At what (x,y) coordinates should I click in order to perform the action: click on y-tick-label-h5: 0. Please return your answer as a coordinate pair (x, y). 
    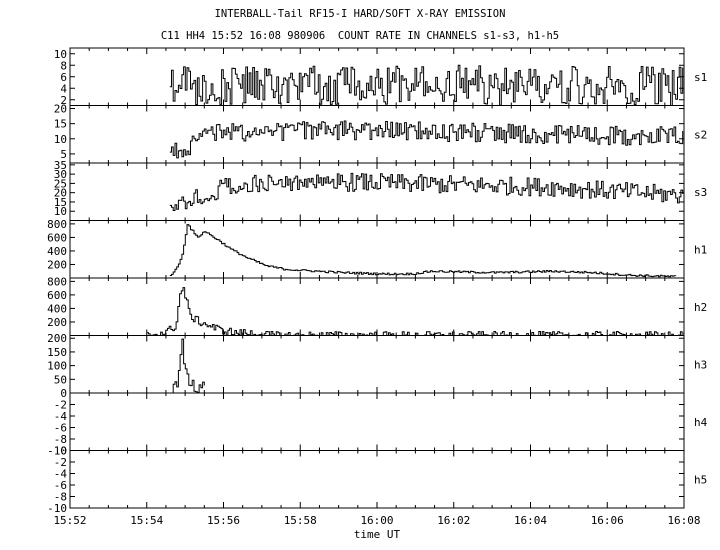
    Looking at the image, I should click on (63, 451).